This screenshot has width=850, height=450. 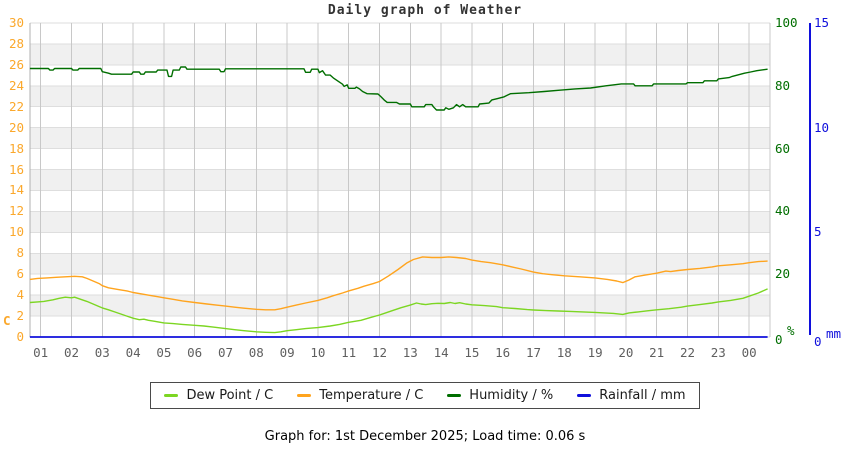 What do you see at coordinates (642, 395) in the screenshot?
I see `legend-label: Rainfall / mm` at bounding box center [642, 395].